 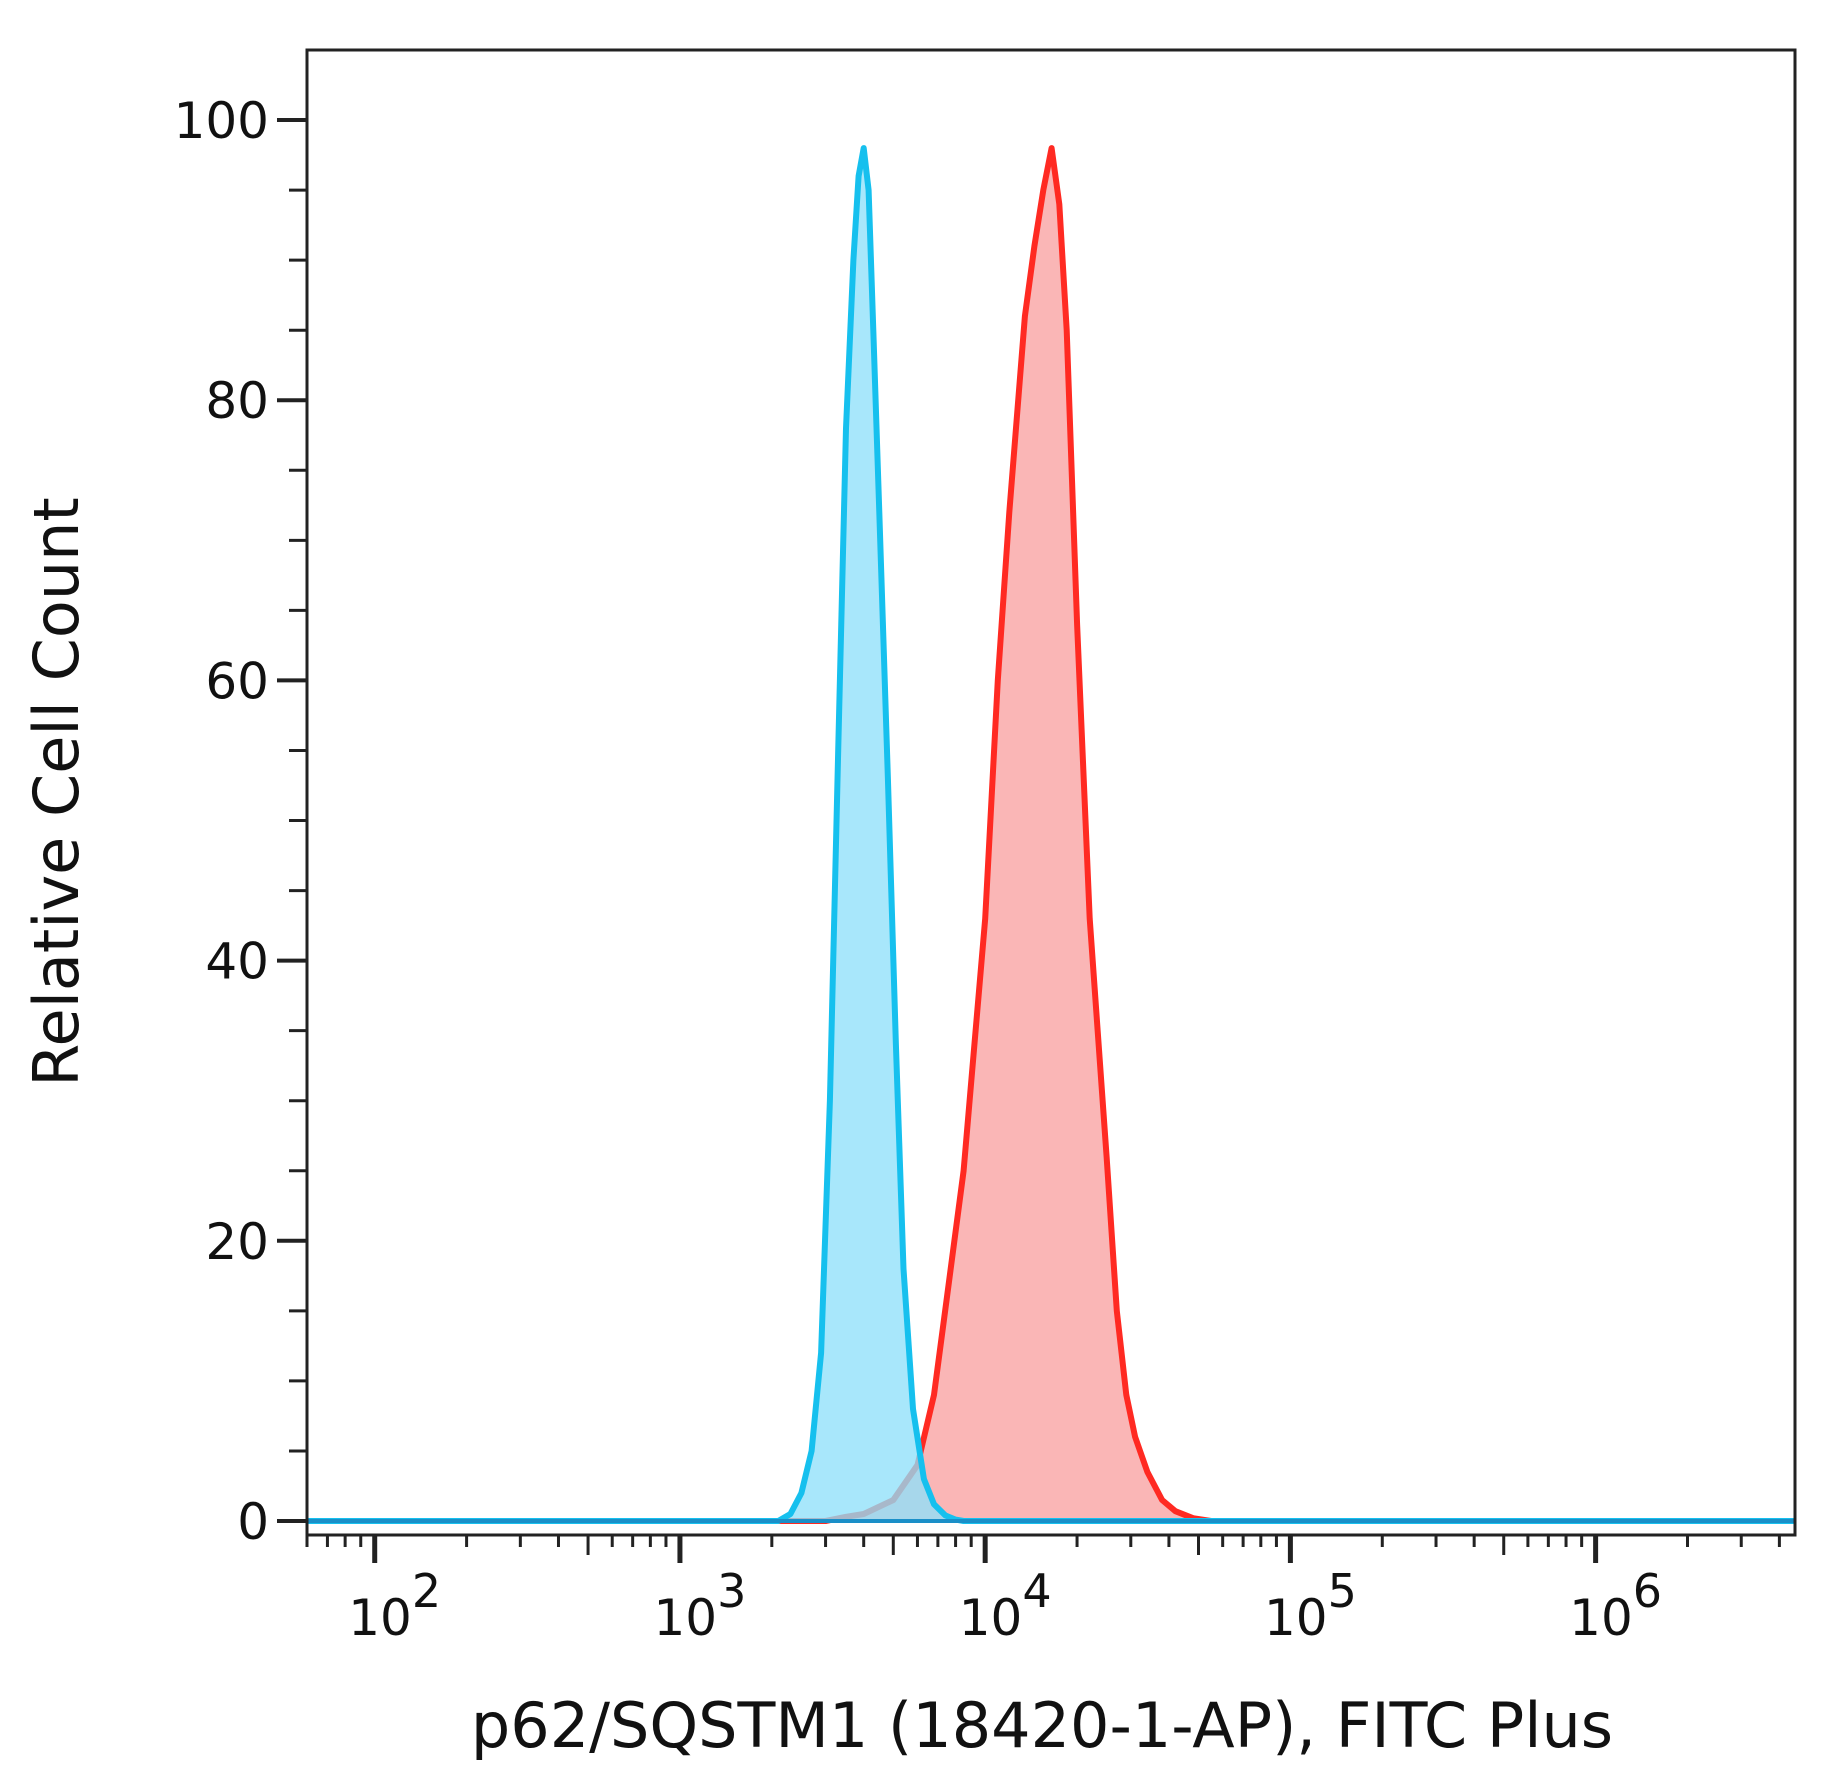 What do you see at coordinates (1310, 1605) in the screenshot?
I see `x-tick-label: 10⁵` at bounding box center [1310, 1605].